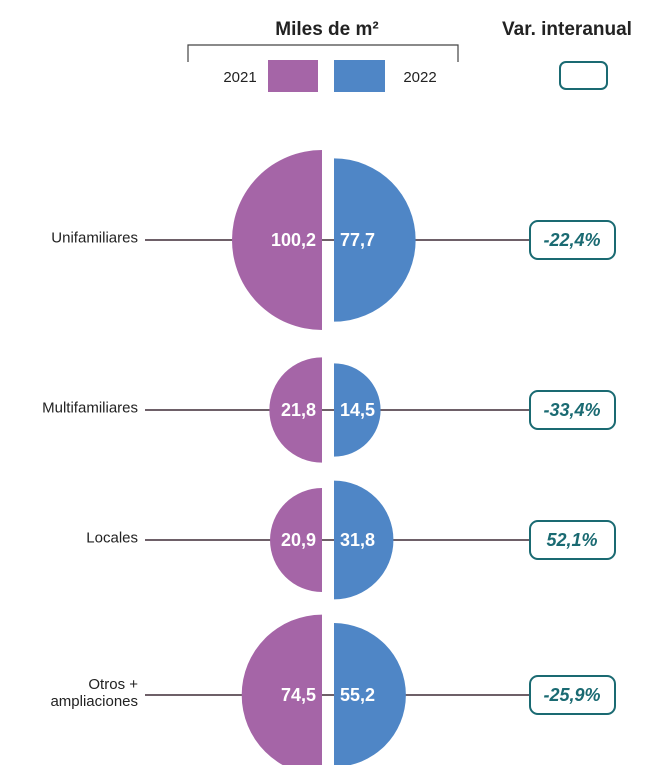 The height and width of the screenshot is (765, 654). Describe the element at coordinates (94, 693) in the screenshot. I see `category-label: Otros + ampliaciones` at that location.